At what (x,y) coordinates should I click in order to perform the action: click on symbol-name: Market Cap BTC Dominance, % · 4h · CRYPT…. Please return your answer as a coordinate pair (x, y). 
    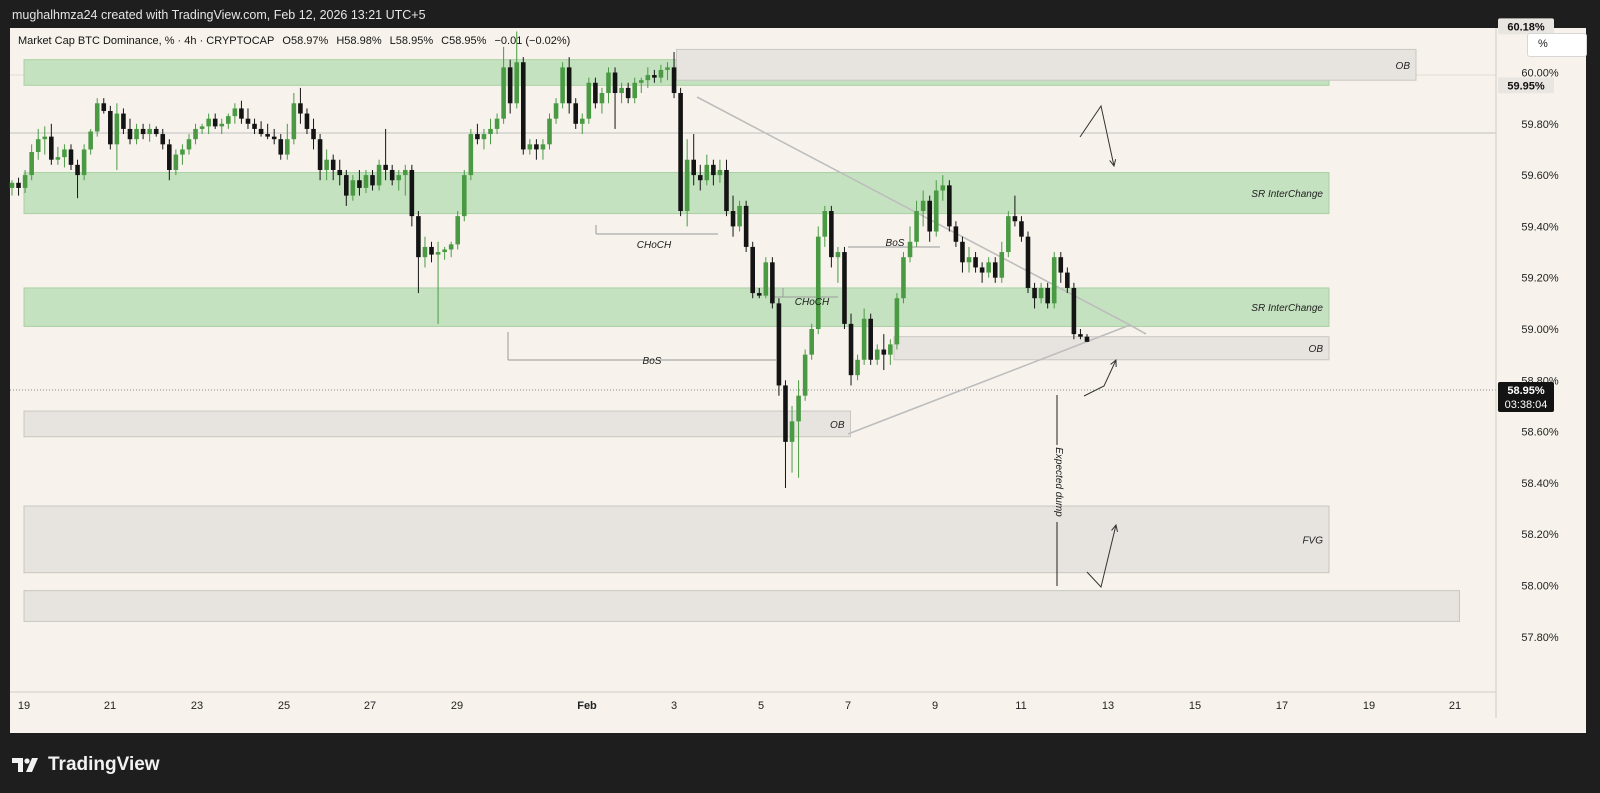
    Looking at the image, I should click on (146, 41).